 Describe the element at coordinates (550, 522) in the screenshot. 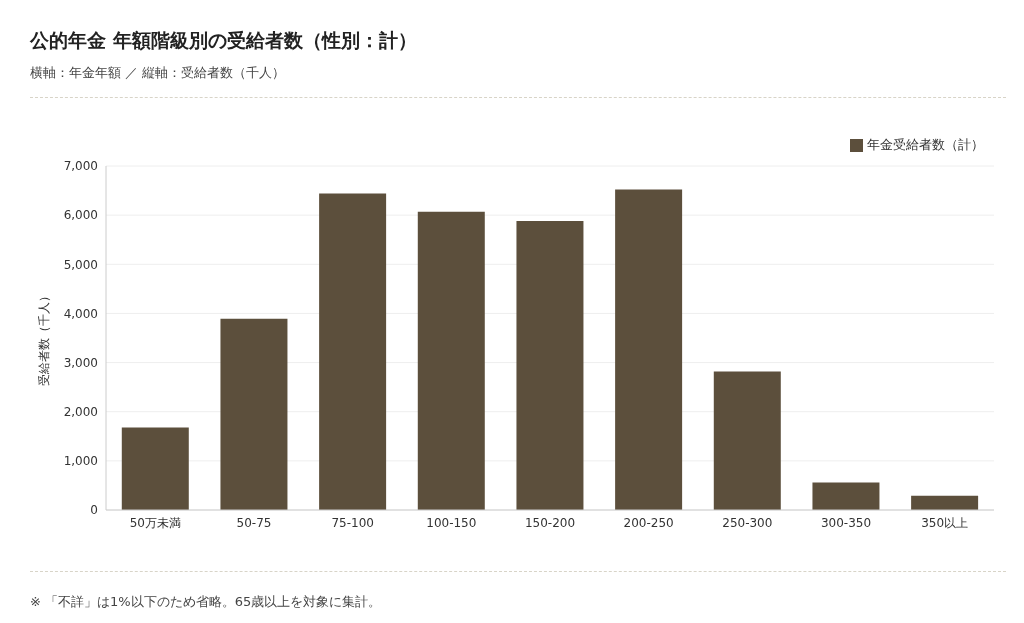

I see `x-tick-label: 150-200` at that location.